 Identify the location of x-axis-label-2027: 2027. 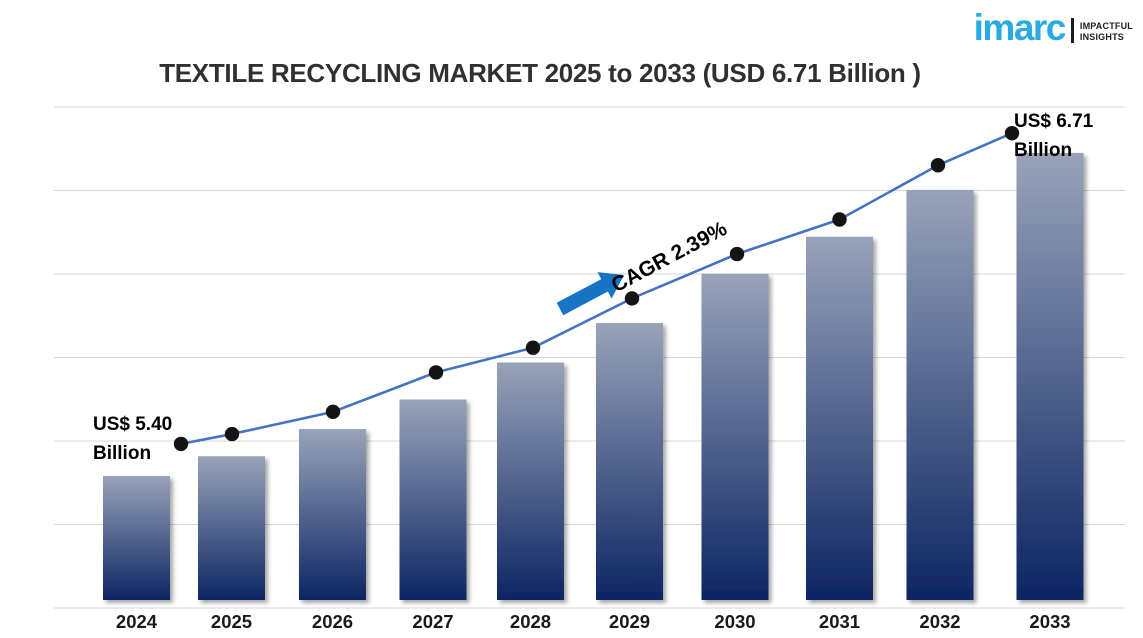
(433, 621).